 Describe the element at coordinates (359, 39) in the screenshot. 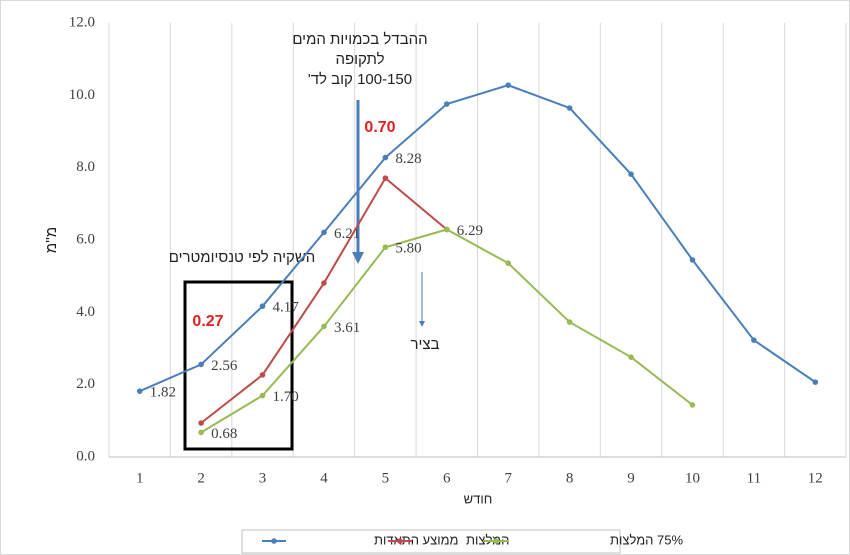

I see `annotation: ההבדל בכמויות המים` at that location.